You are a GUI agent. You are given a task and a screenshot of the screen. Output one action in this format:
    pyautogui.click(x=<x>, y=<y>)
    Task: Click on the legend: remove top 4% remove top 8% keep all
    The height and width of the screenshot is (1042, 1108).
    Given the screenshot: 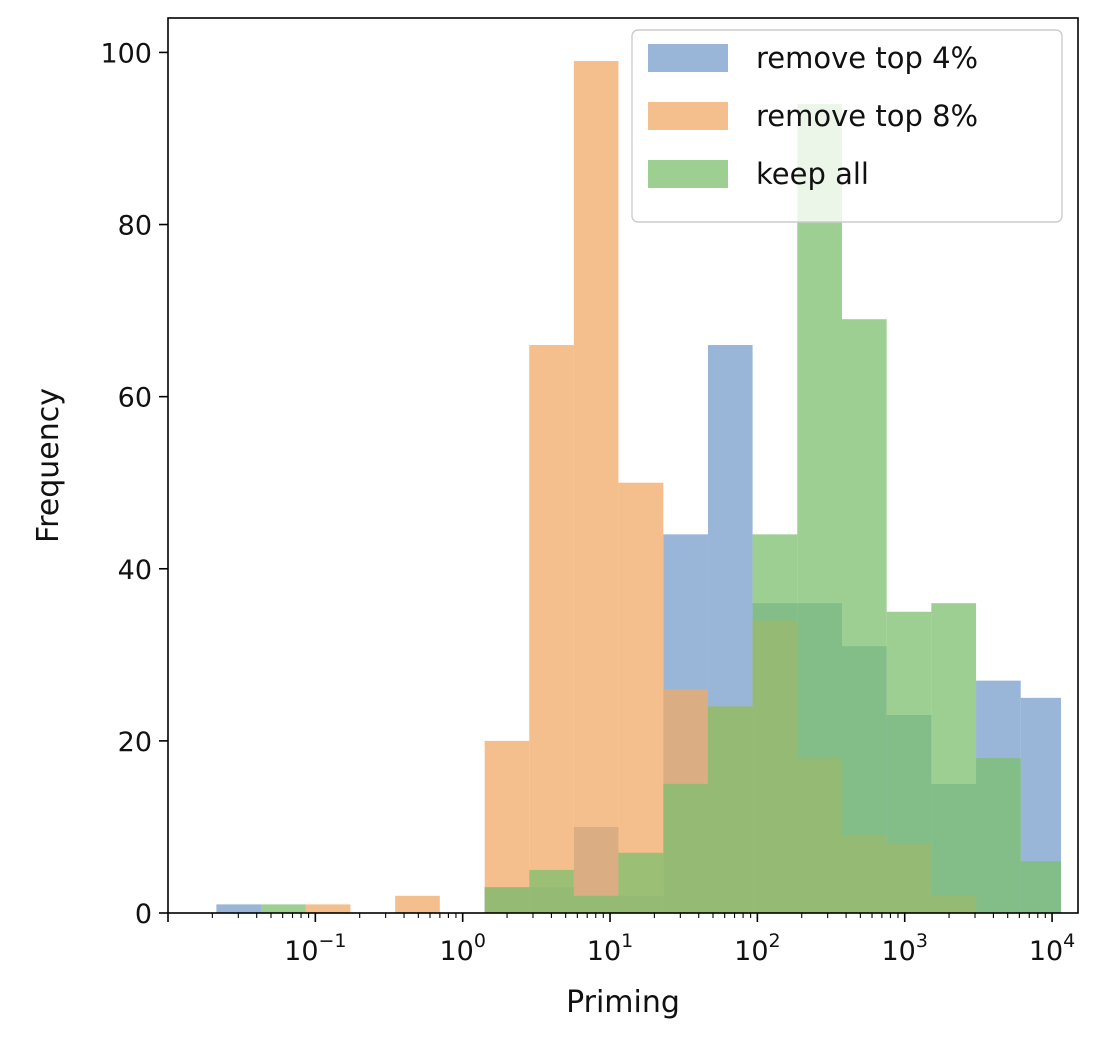 What is the action you would take?
    pyautogui.click(x=847, y=126)
    